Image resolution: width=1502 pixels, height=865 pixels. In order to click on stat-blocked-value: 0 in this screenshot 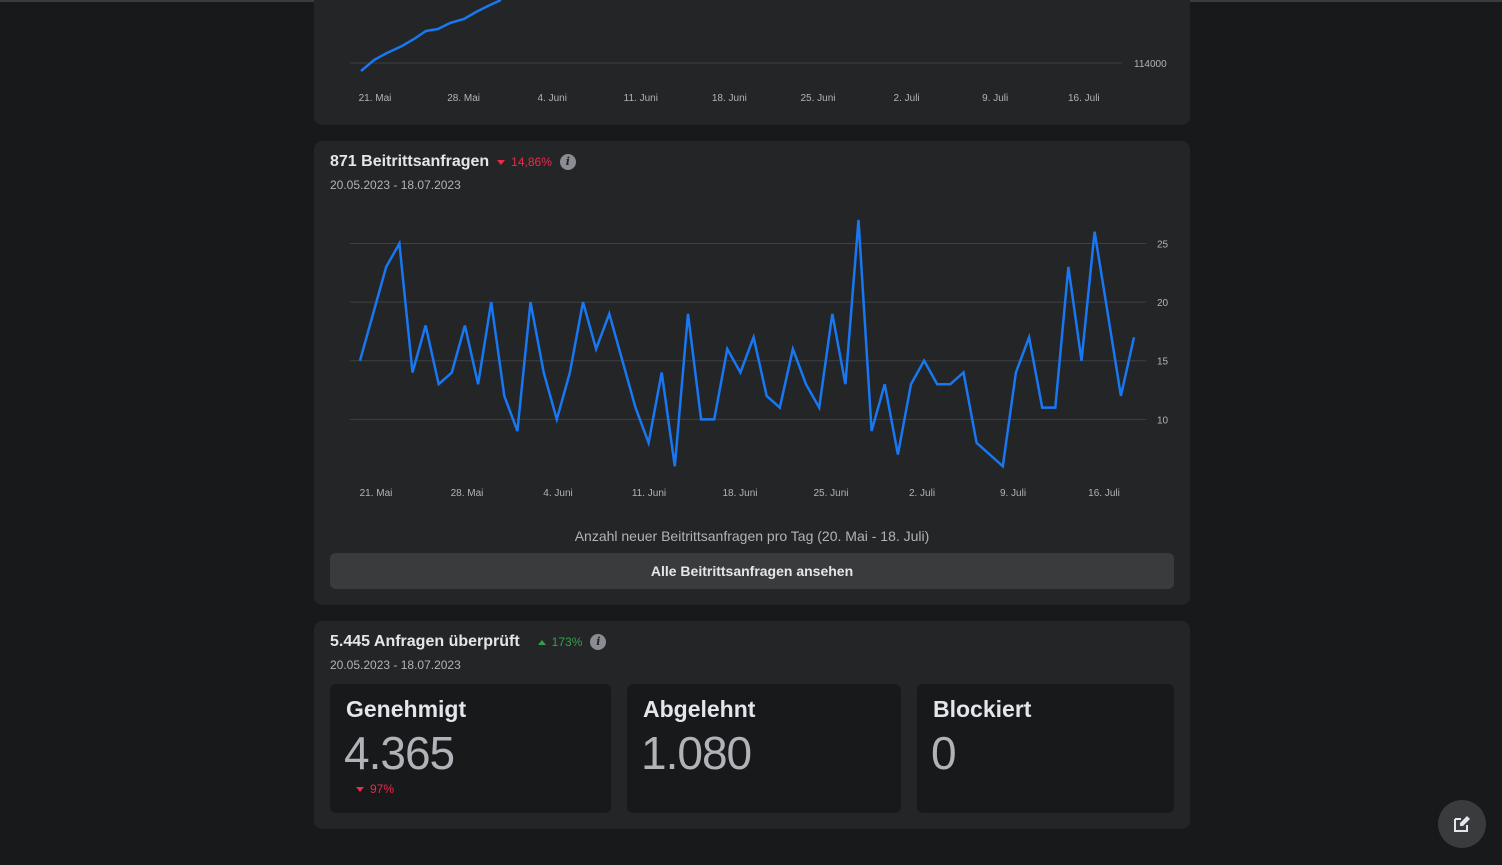, I will do `click(944, 753)`.